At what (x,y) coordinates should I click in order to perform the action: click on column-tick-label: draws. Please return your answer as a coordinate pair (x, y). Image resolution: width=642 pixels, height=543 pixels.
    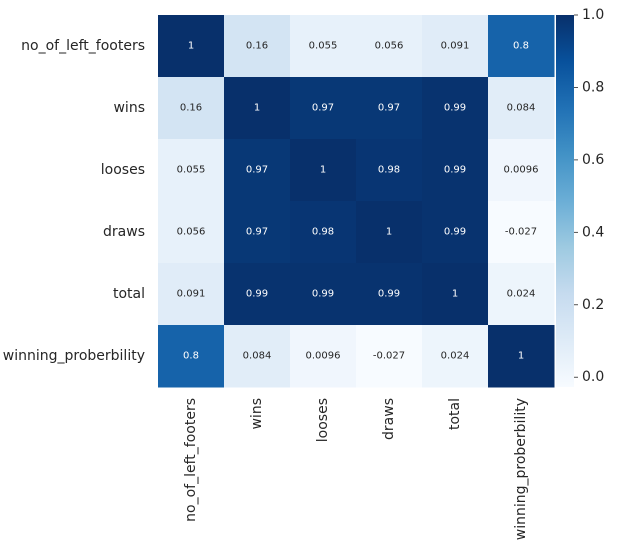
    Looking at the image, I should click on (389, 419).